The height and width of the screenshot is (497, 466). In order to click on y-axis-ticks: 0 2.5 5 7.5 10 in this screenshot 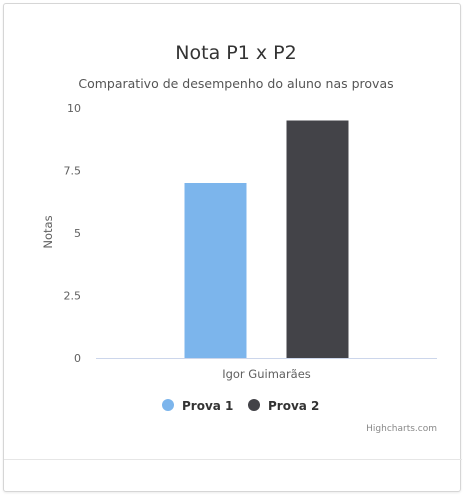, I will do `click(73, 233)`.